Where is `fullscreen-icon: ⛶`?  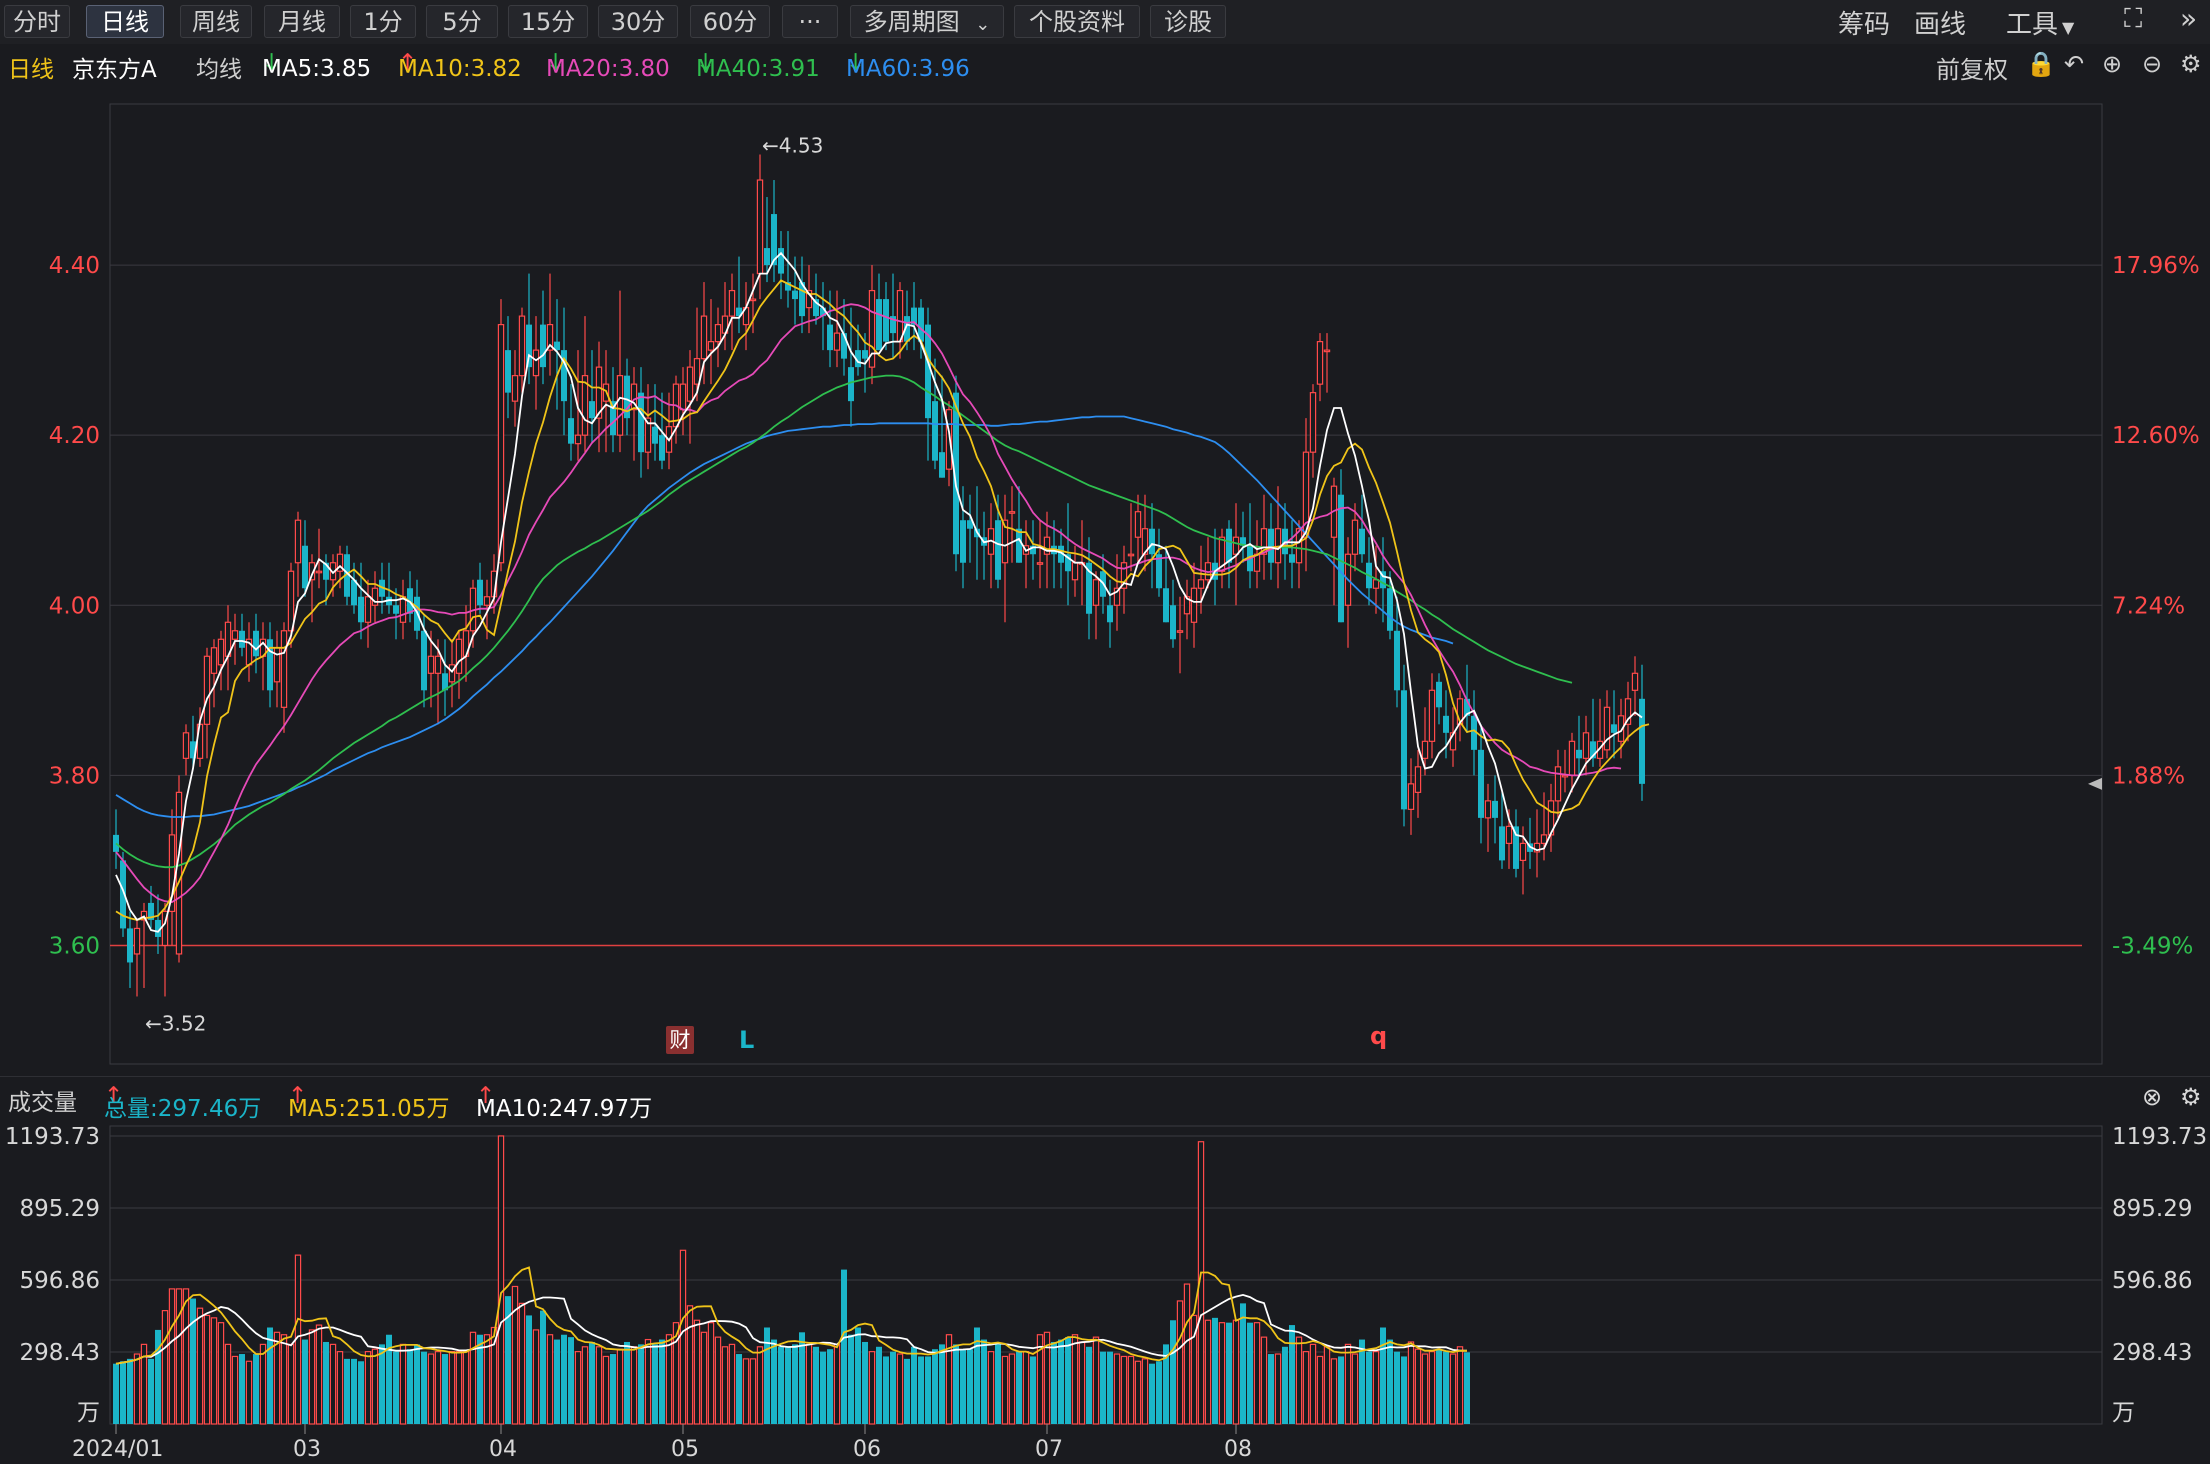 fullscreen-icon: ⛶ is located at coordinates (2133, 19).